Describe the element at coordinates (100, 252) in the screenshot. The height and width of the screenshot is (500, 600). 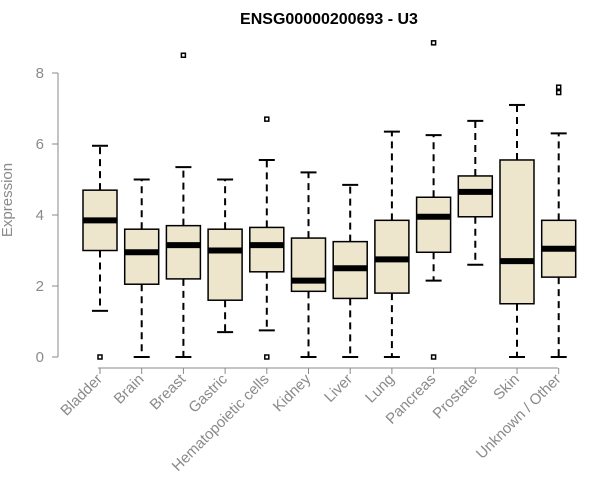
I see `box-bladder` at that location.